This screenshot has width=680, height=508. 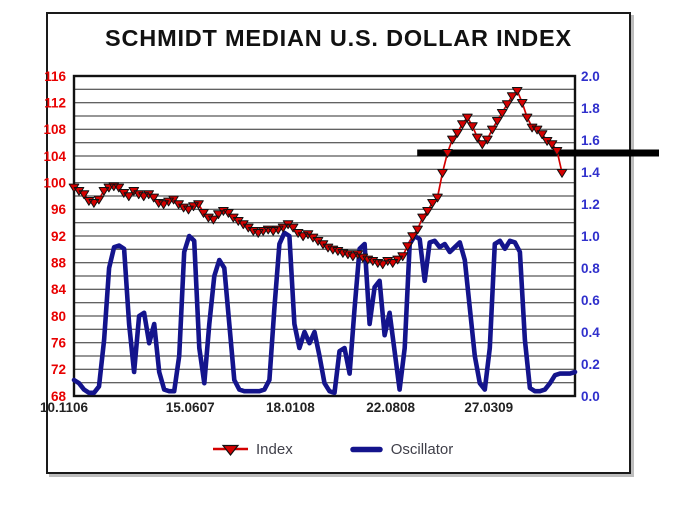 I want to click on y-axis-right-tick-label: 0.8, so click(x=590, y=268).